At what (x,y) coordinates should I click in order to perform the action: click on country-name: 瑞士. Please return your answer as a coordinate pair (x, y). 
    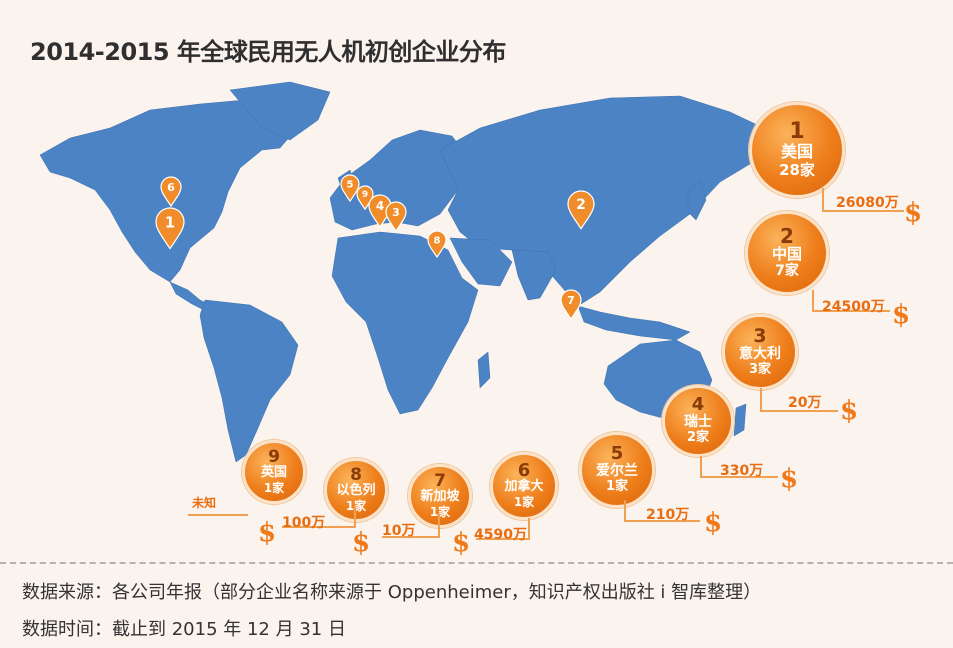
    Looking at the image, I should click on (698, 422).